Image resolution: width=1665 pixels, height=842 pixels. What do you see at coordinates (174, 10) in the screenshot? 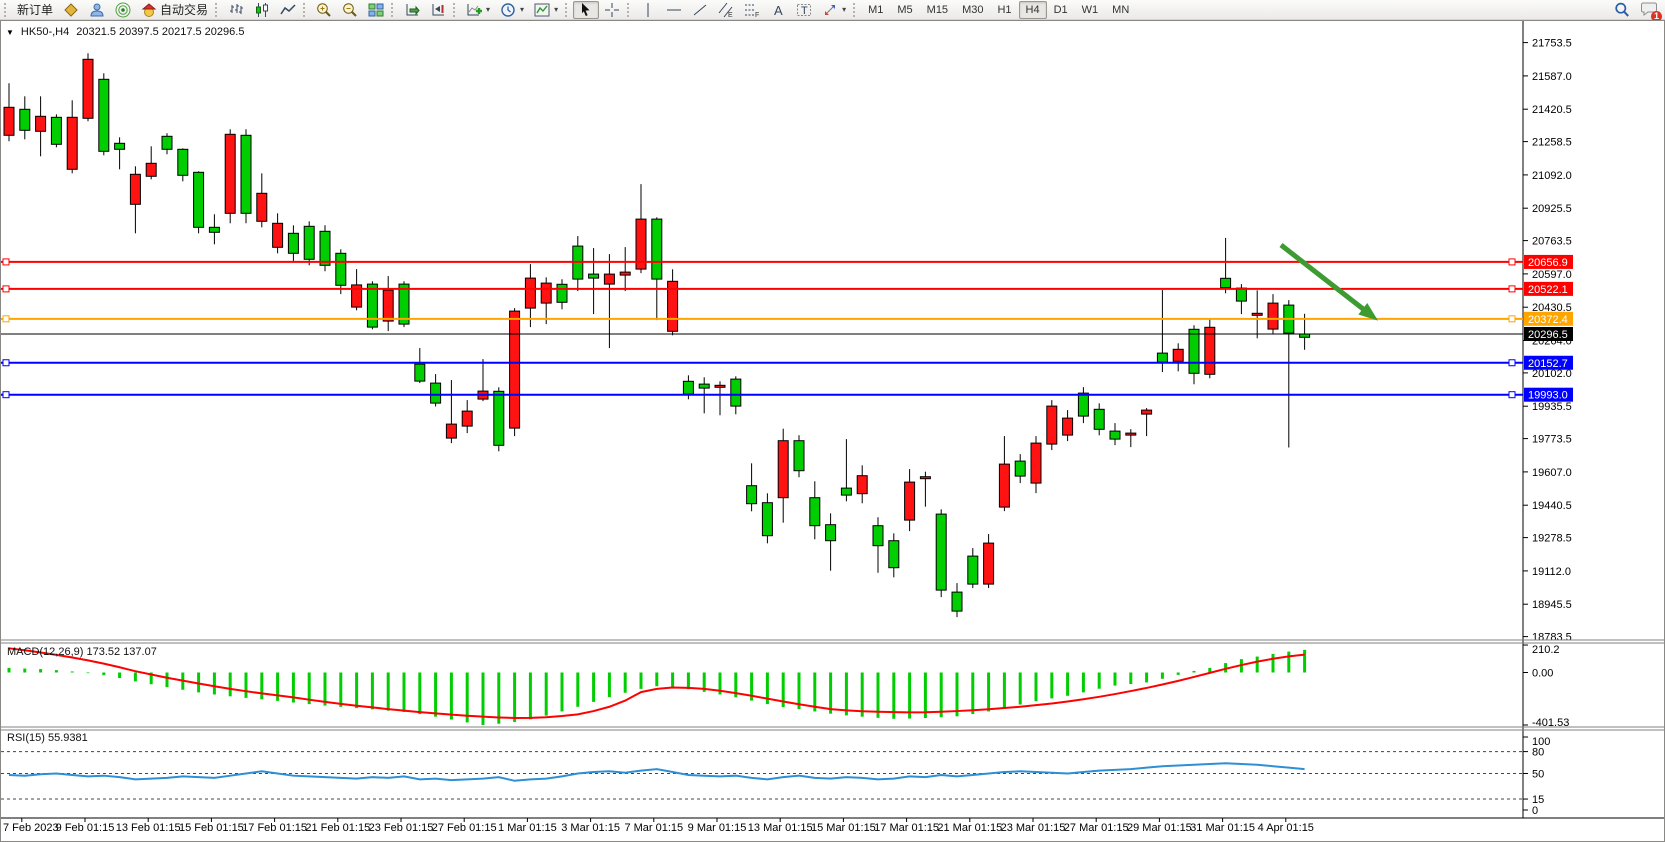
I see `auto-trading-button: 自动交易` at bounding box center [174, 10].